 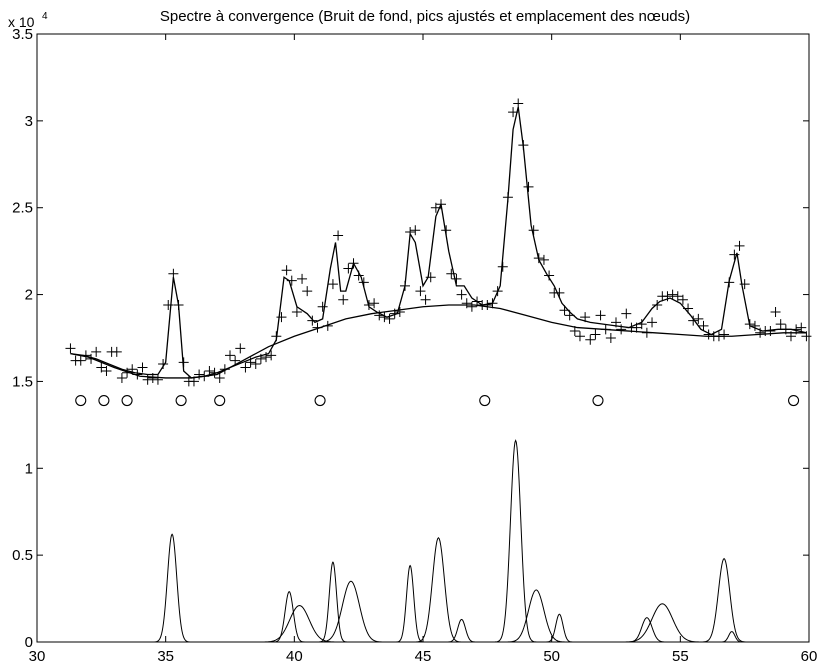 What do you see at coordinates (438, 341) in the screenshot?
I see `background-curve` at bounding box center [438, 341].